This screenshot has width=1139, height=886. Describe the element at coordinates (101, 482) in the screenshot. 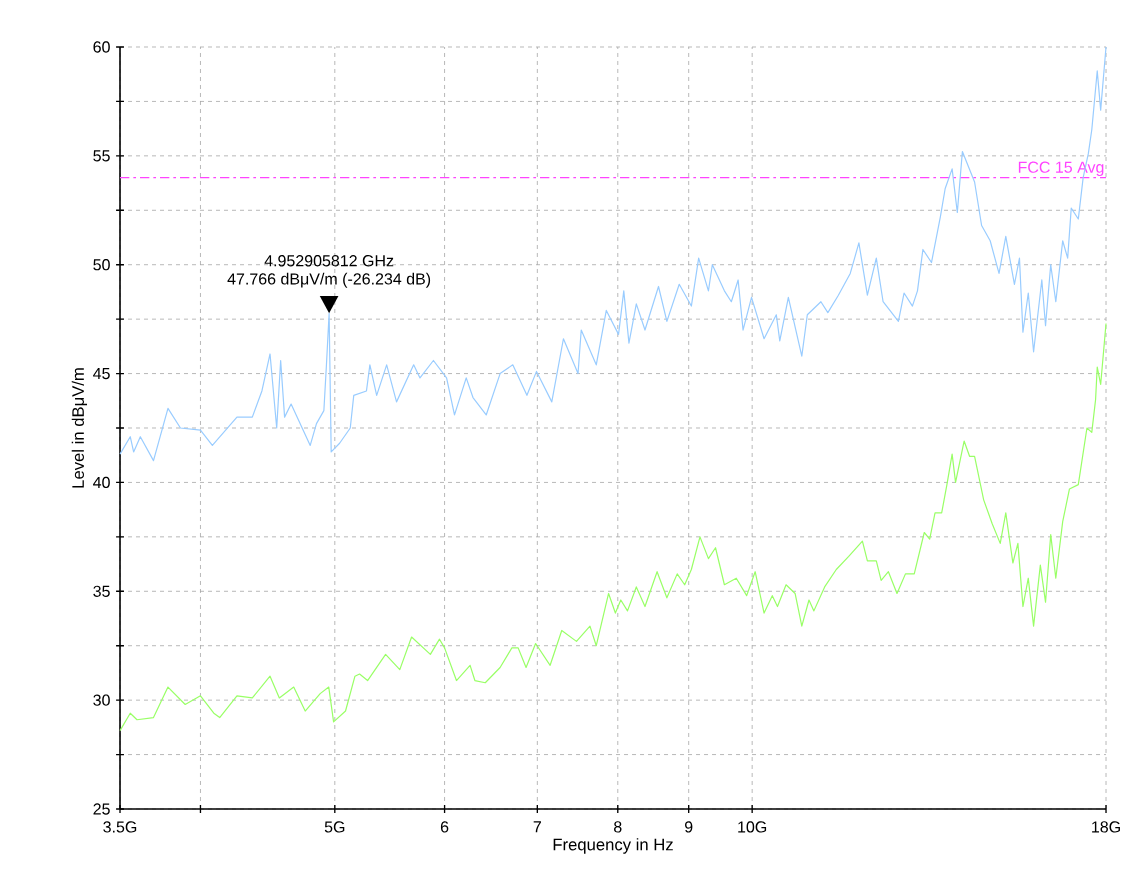

I see `y-tick-label: 40` at that location.